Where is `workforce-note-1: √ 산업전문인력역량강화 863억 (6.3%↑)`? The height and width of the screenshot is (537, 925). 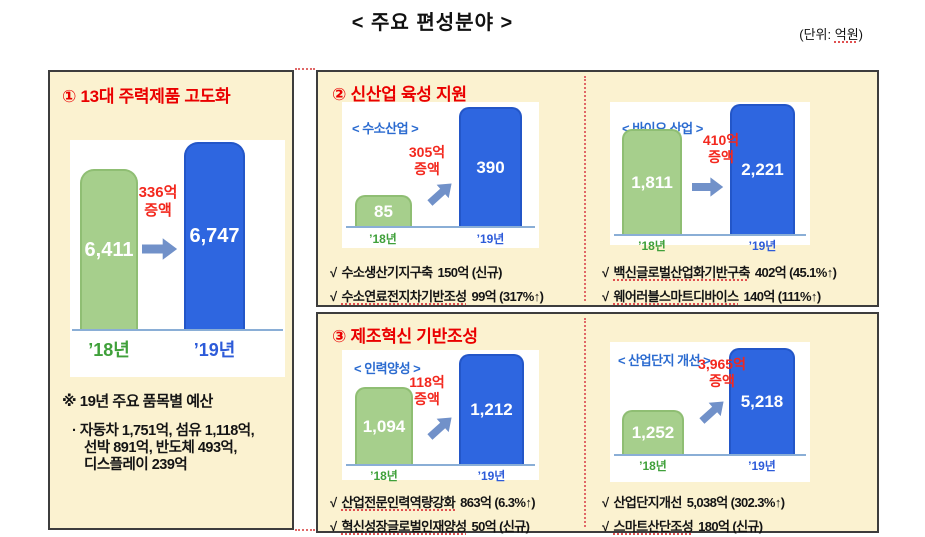
workforce-note-1: √ 산업전문인력역량강화 863억 (6.3%↑) is located at coordinates (433, 501).